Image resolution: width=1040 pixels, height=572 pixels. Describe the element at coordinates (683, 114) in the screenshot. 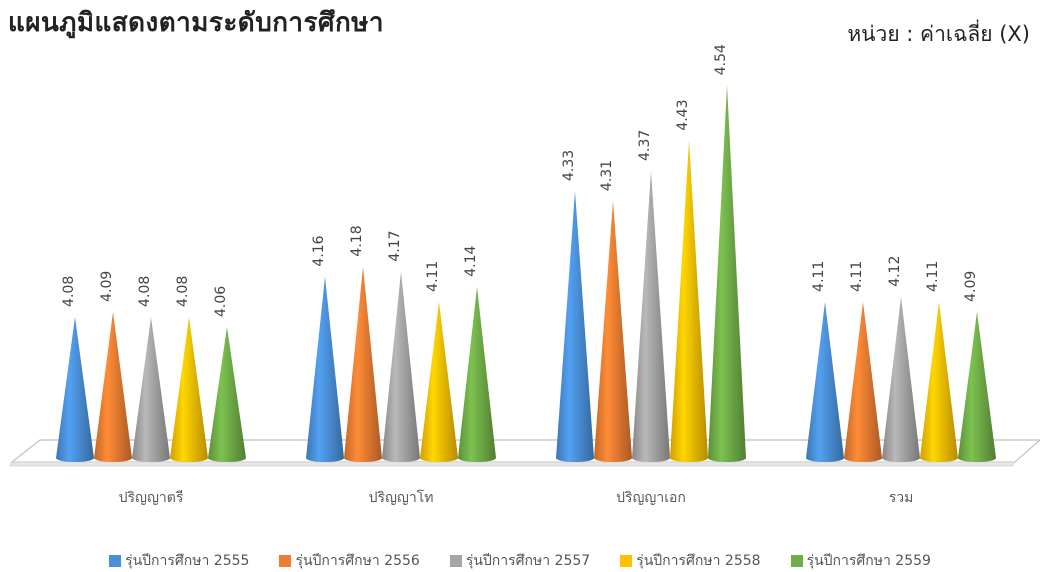

I see `data-label: 4.43` at that location.